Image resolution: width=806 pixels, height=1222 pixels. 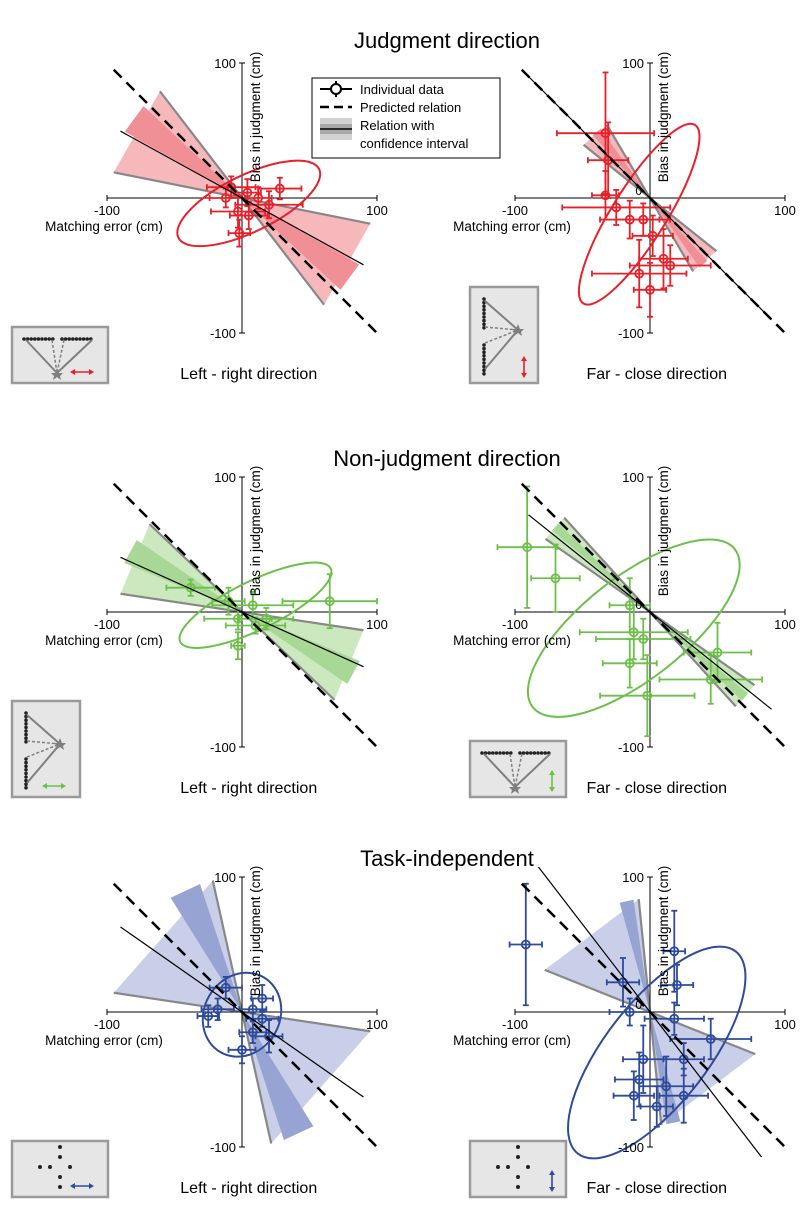 What do you see at coordinates (515, 1024) in the screenshot?
I see `x-tick-label: -100` at bounding box center [515, 1024].